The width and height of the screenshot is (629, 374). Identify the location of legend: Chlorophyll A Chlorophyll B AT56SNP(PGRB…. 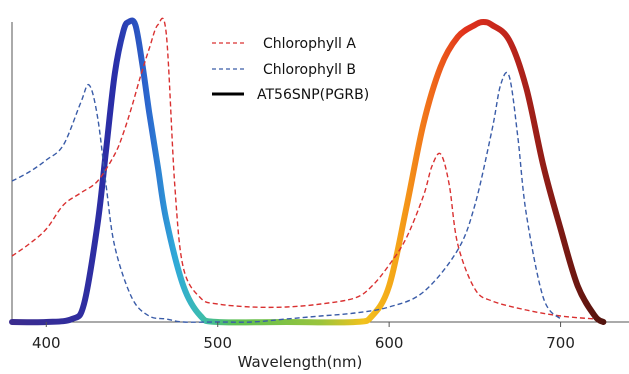
(290, 69).